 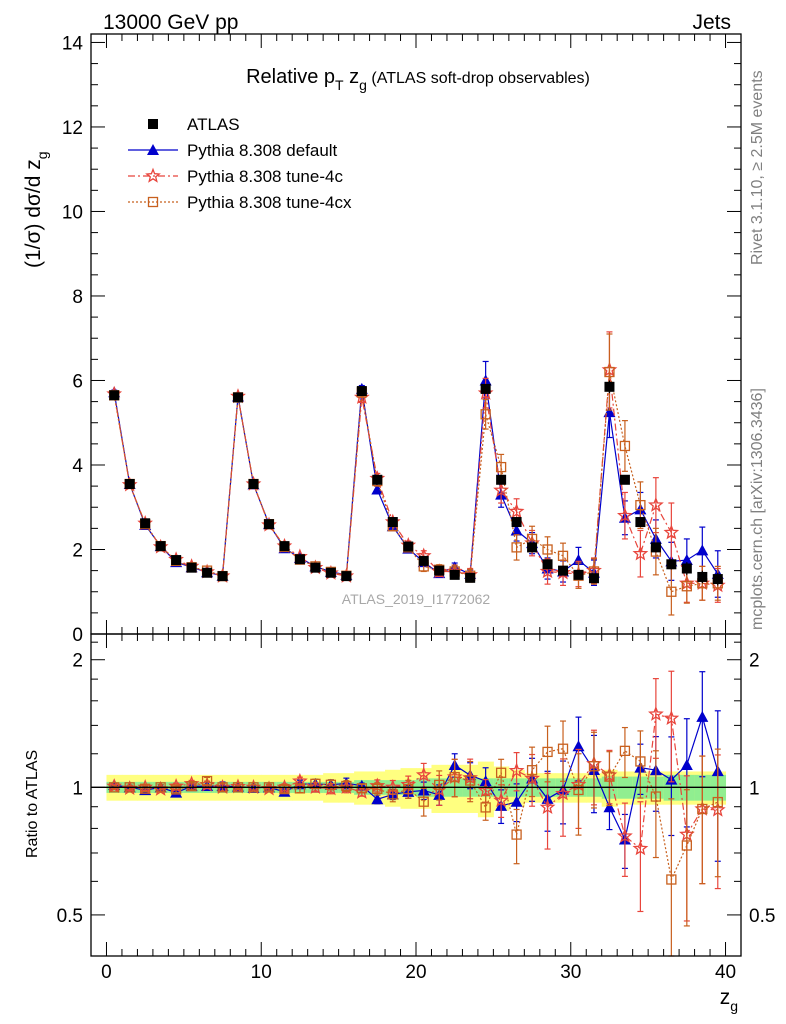 I want to click on ratio-uncertainty-band, so click(x=416, y=789).